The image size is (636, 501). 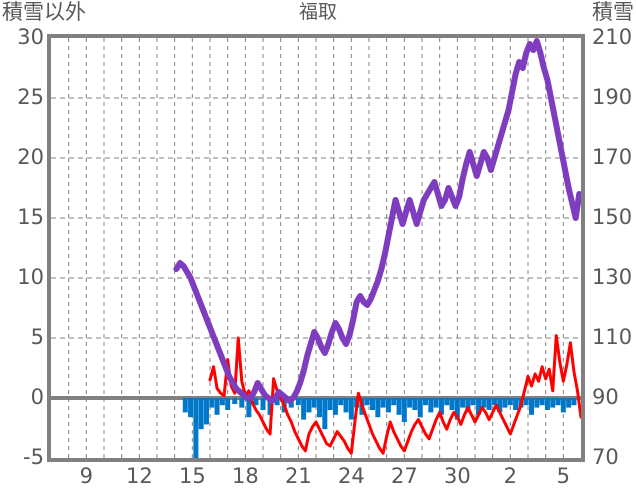 What do you see at coordinates (30, 157) in the screenshot?
I see `left-axis-tick: 20` at bounding box center [30, 157].